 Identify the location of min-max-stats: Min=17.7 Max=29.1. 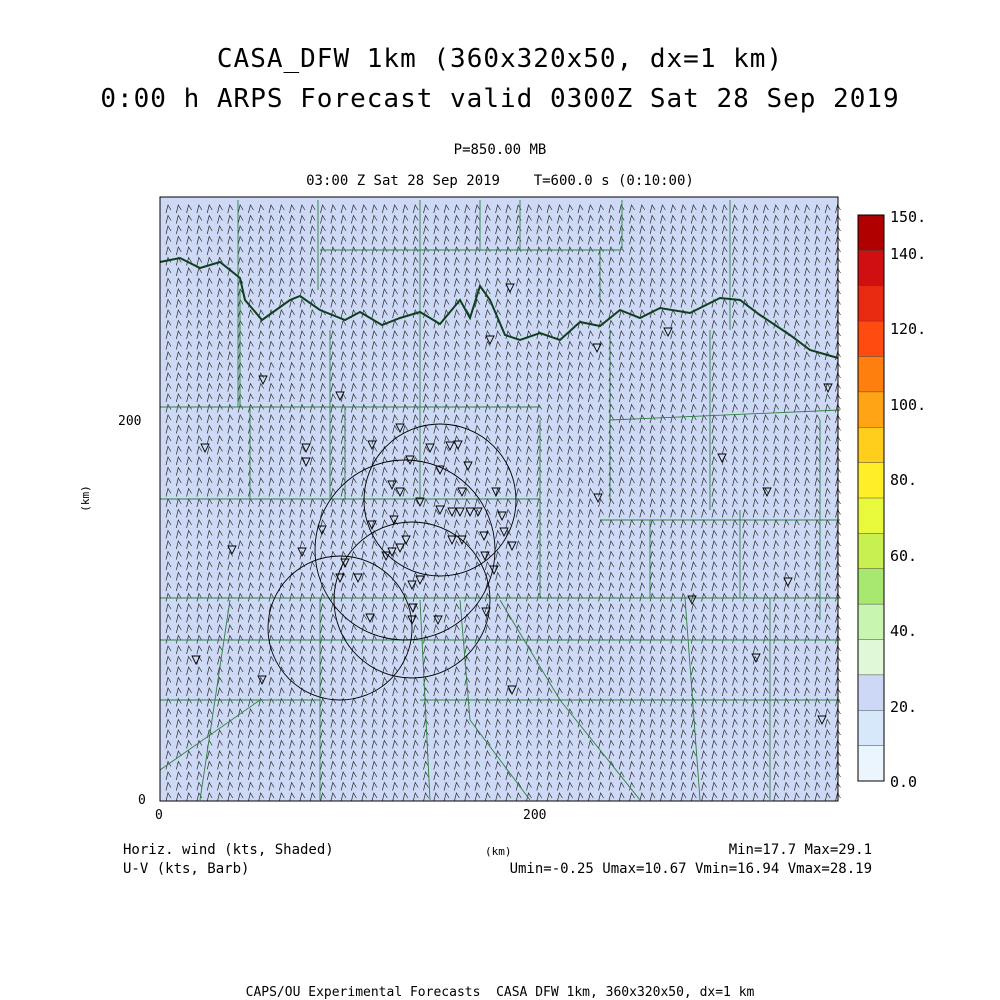
(800, 850).